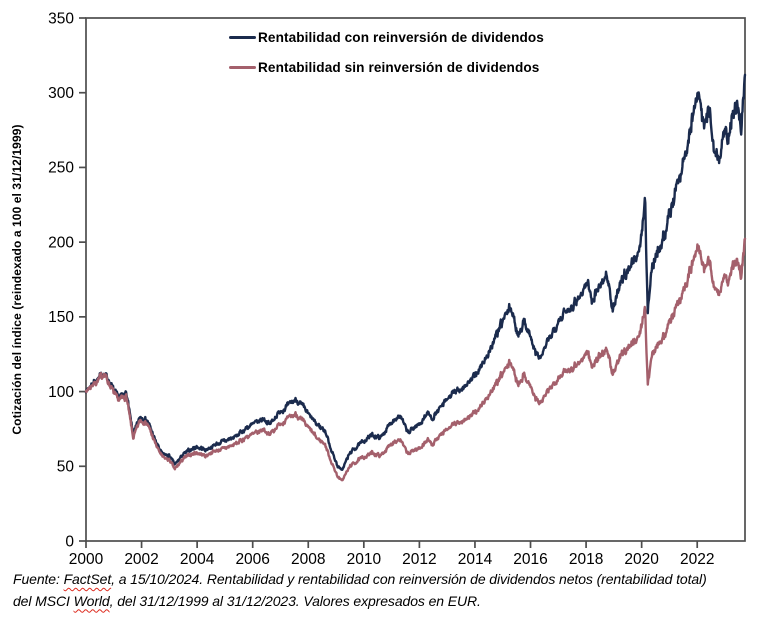 This screenshot has width=760, height=621. I want to click on svg-text: 2016, so click(530, 558).